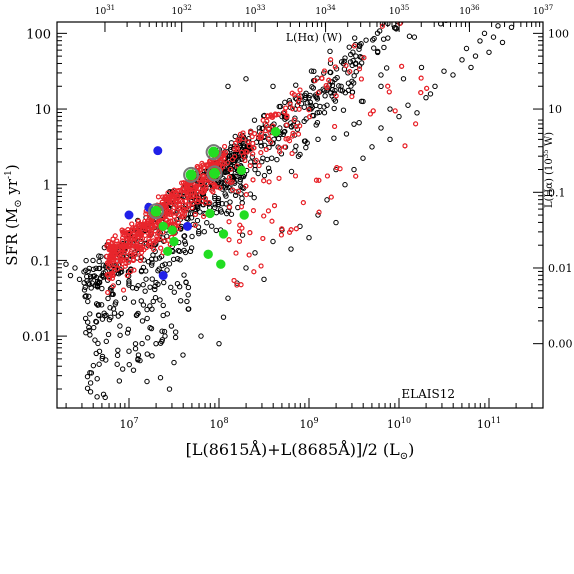 This screenshot has width=574, height=574. What do you see at coordinates (13, 214) in the screenshot?
I see `y-axis-label: SFR (M⊙ yr-1)` at bounding box center [13, 214].